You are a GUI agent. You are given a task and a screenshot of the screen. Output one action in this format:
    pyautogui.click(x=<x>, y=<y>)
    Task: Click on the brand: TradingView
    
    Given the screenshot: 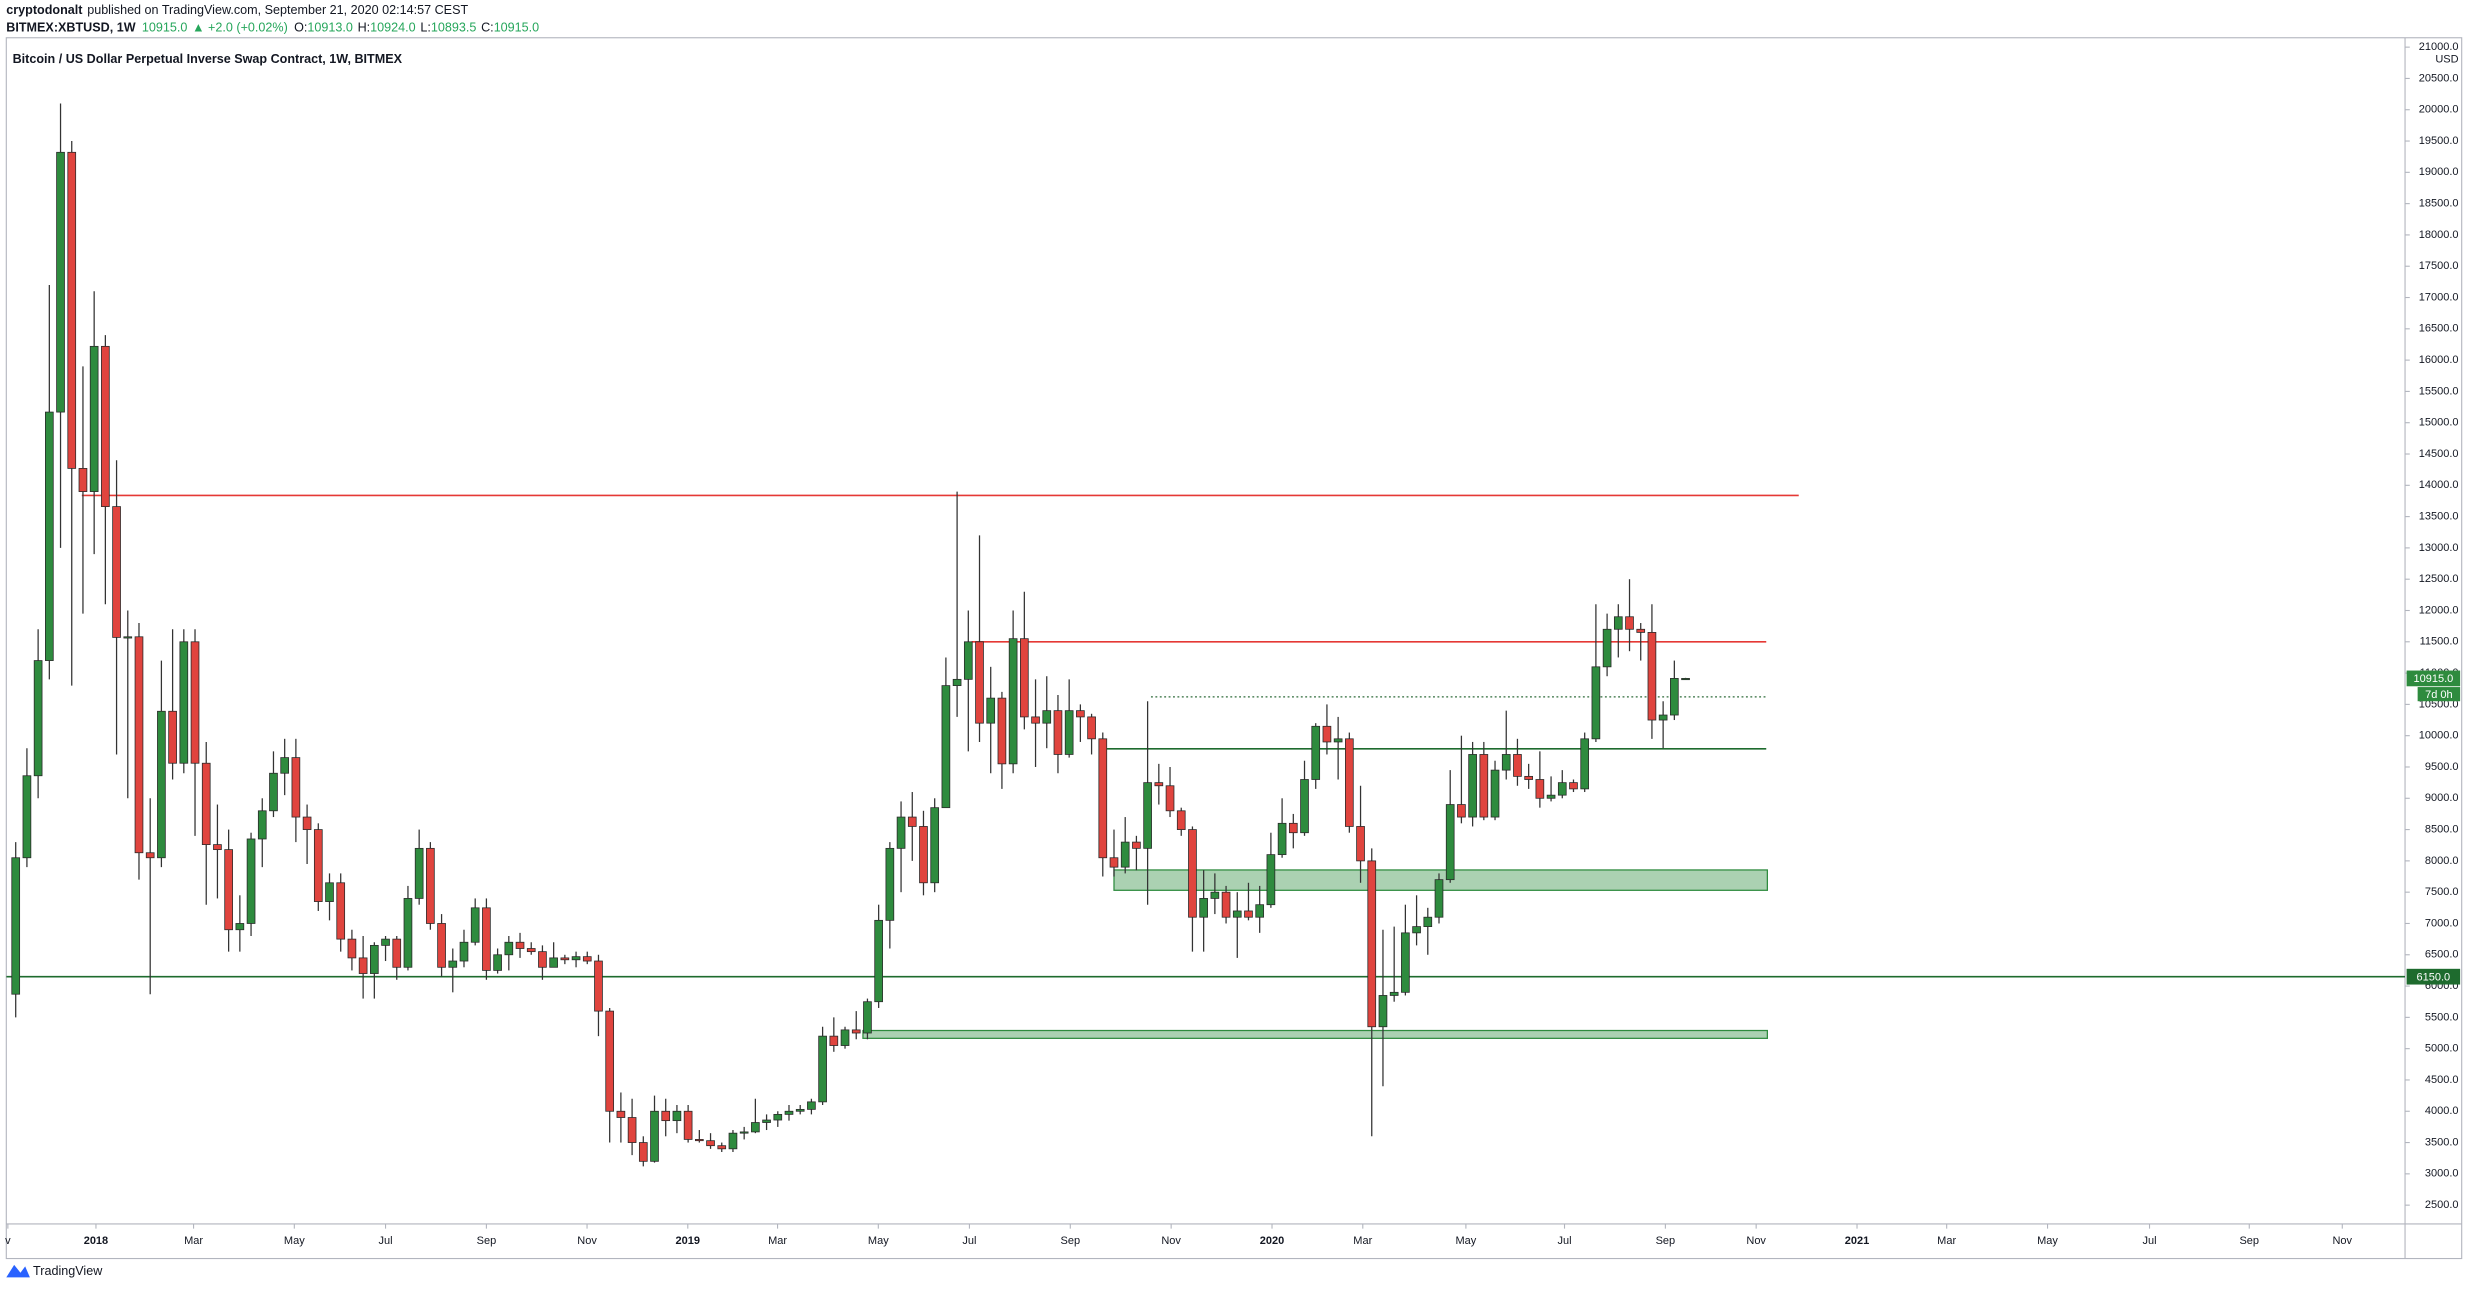 What is the action you would take?
    pyautogui.click(x=68, y=1271)
    